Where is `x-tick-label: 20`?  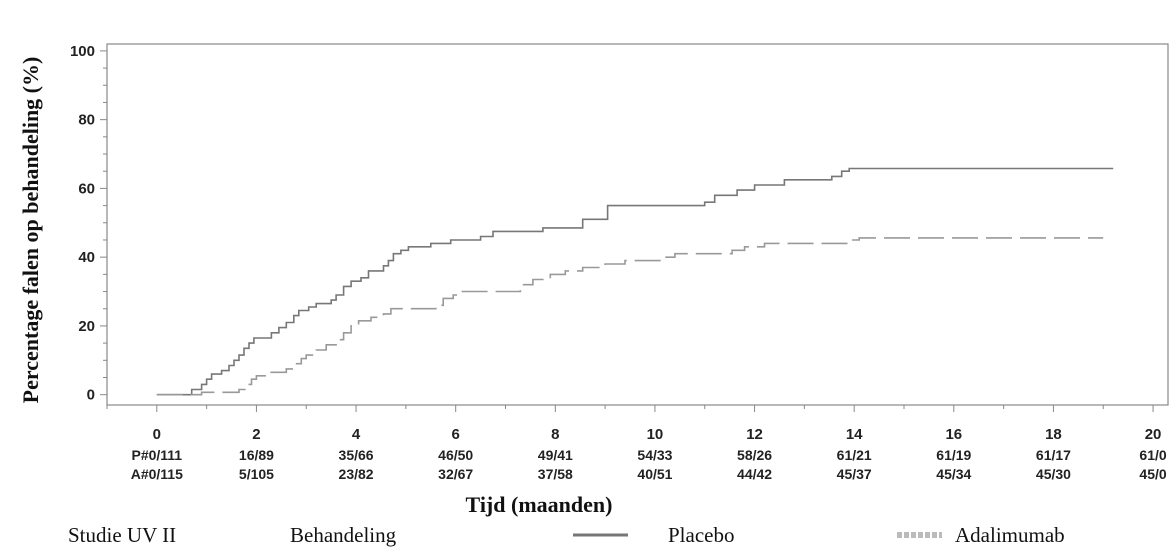
x-tick-label: 20 is located at coordinates (1153, 434).